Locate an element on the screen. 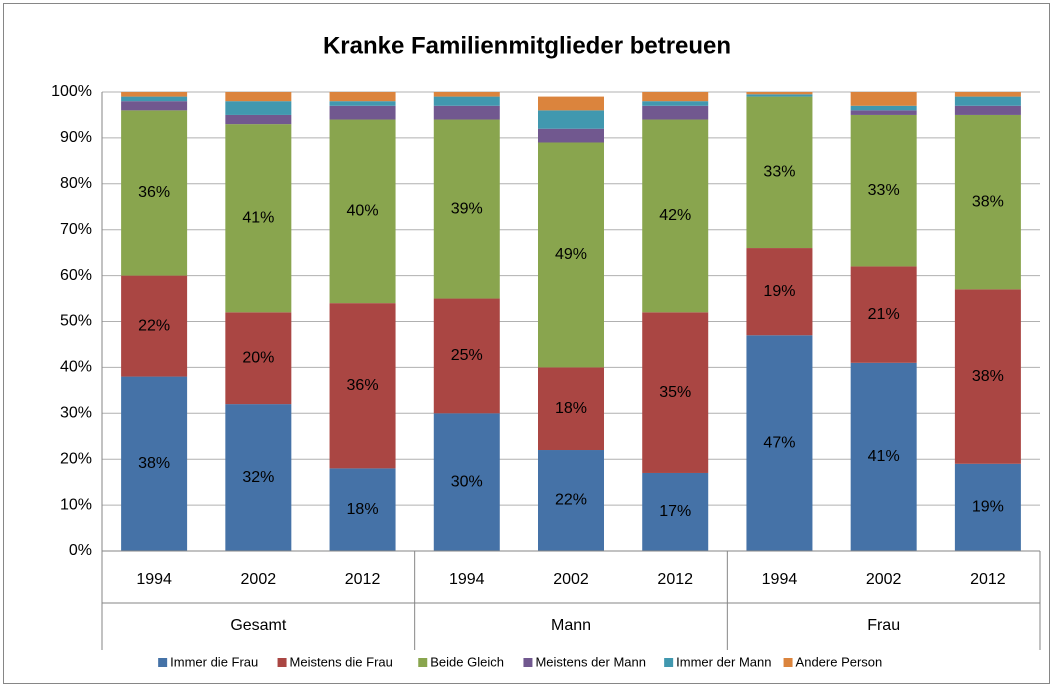 The image size is (1054, 688). y-tick-label: 10% is located at coordinates (76, 504).